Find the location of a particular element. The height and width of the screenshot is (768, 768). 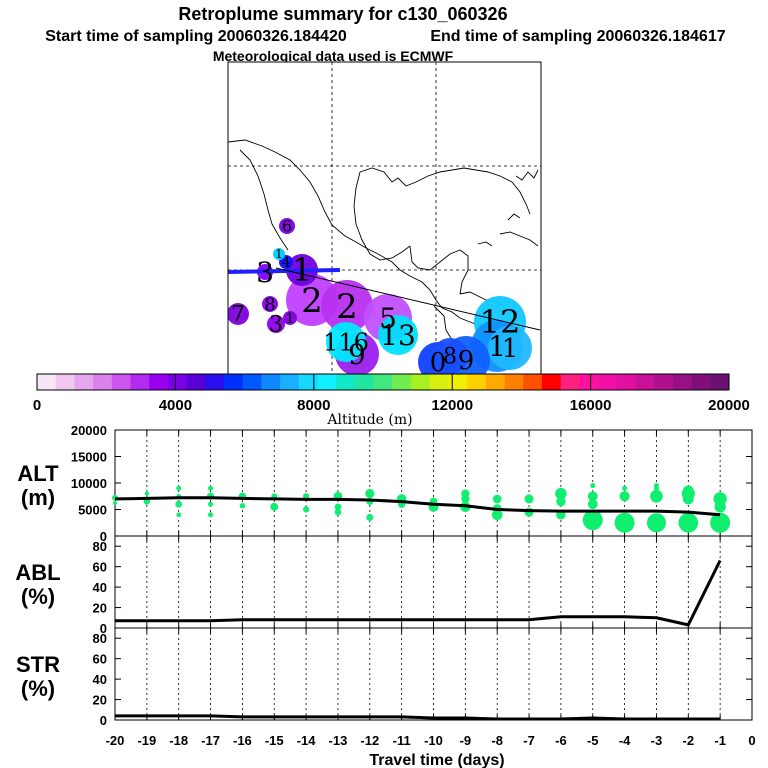

baja-coast is located at coordinates (264, 200).